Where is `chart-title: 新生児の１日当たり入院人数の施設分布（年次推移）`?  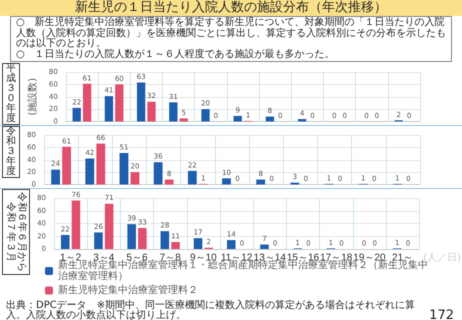 chart-title: 新生児の１日当たり入院人数の施設分布（年次推移） is located at coordinates (231, 8).